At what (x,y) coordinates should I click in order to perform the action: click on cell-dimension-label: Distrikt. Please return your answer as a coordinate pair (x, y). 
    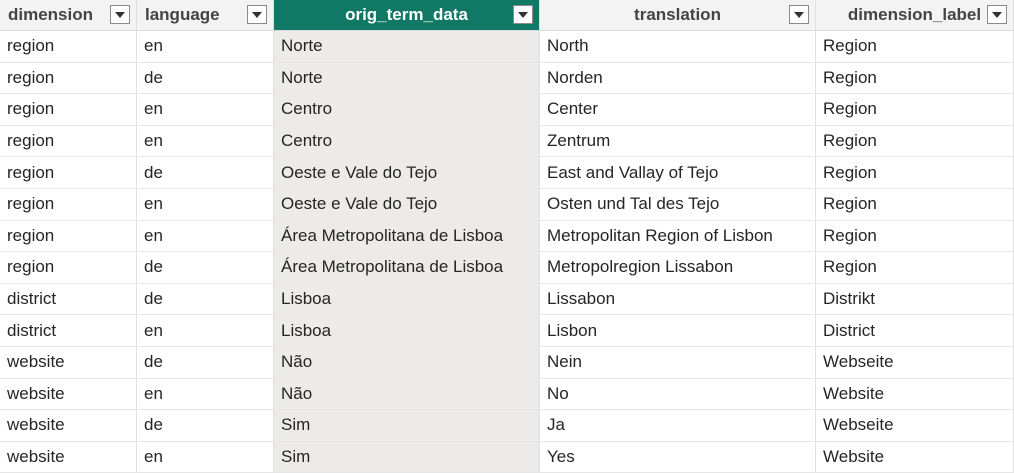
    Looking at the image, I should click on (915, 299).